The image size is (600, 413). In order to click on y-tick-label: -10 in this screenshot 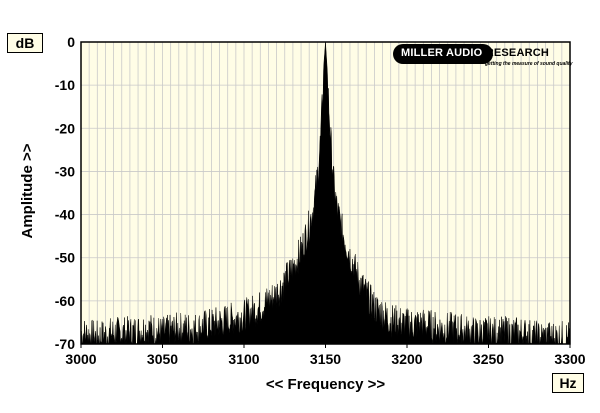, I will do `click(65, 85)`.